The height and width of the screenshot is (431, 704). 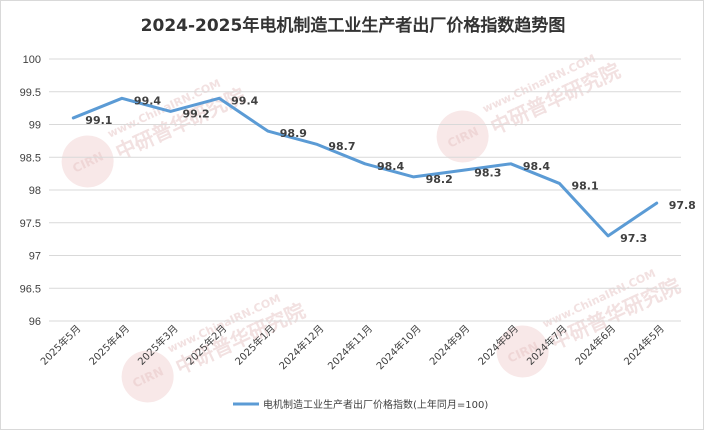 I want to click on y-axis: 96 96.5 97 97.5 98 98.5 99 99.5 100, so click(x=30, y=191).